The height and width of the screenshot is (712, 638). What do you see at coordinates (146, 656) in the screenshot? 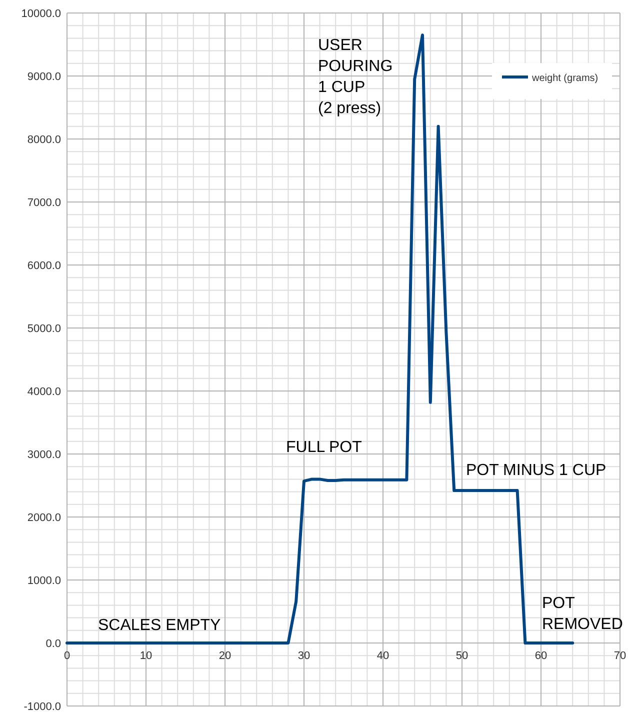
I see `x-tick-label: 10` at bounding box center [146, 656].